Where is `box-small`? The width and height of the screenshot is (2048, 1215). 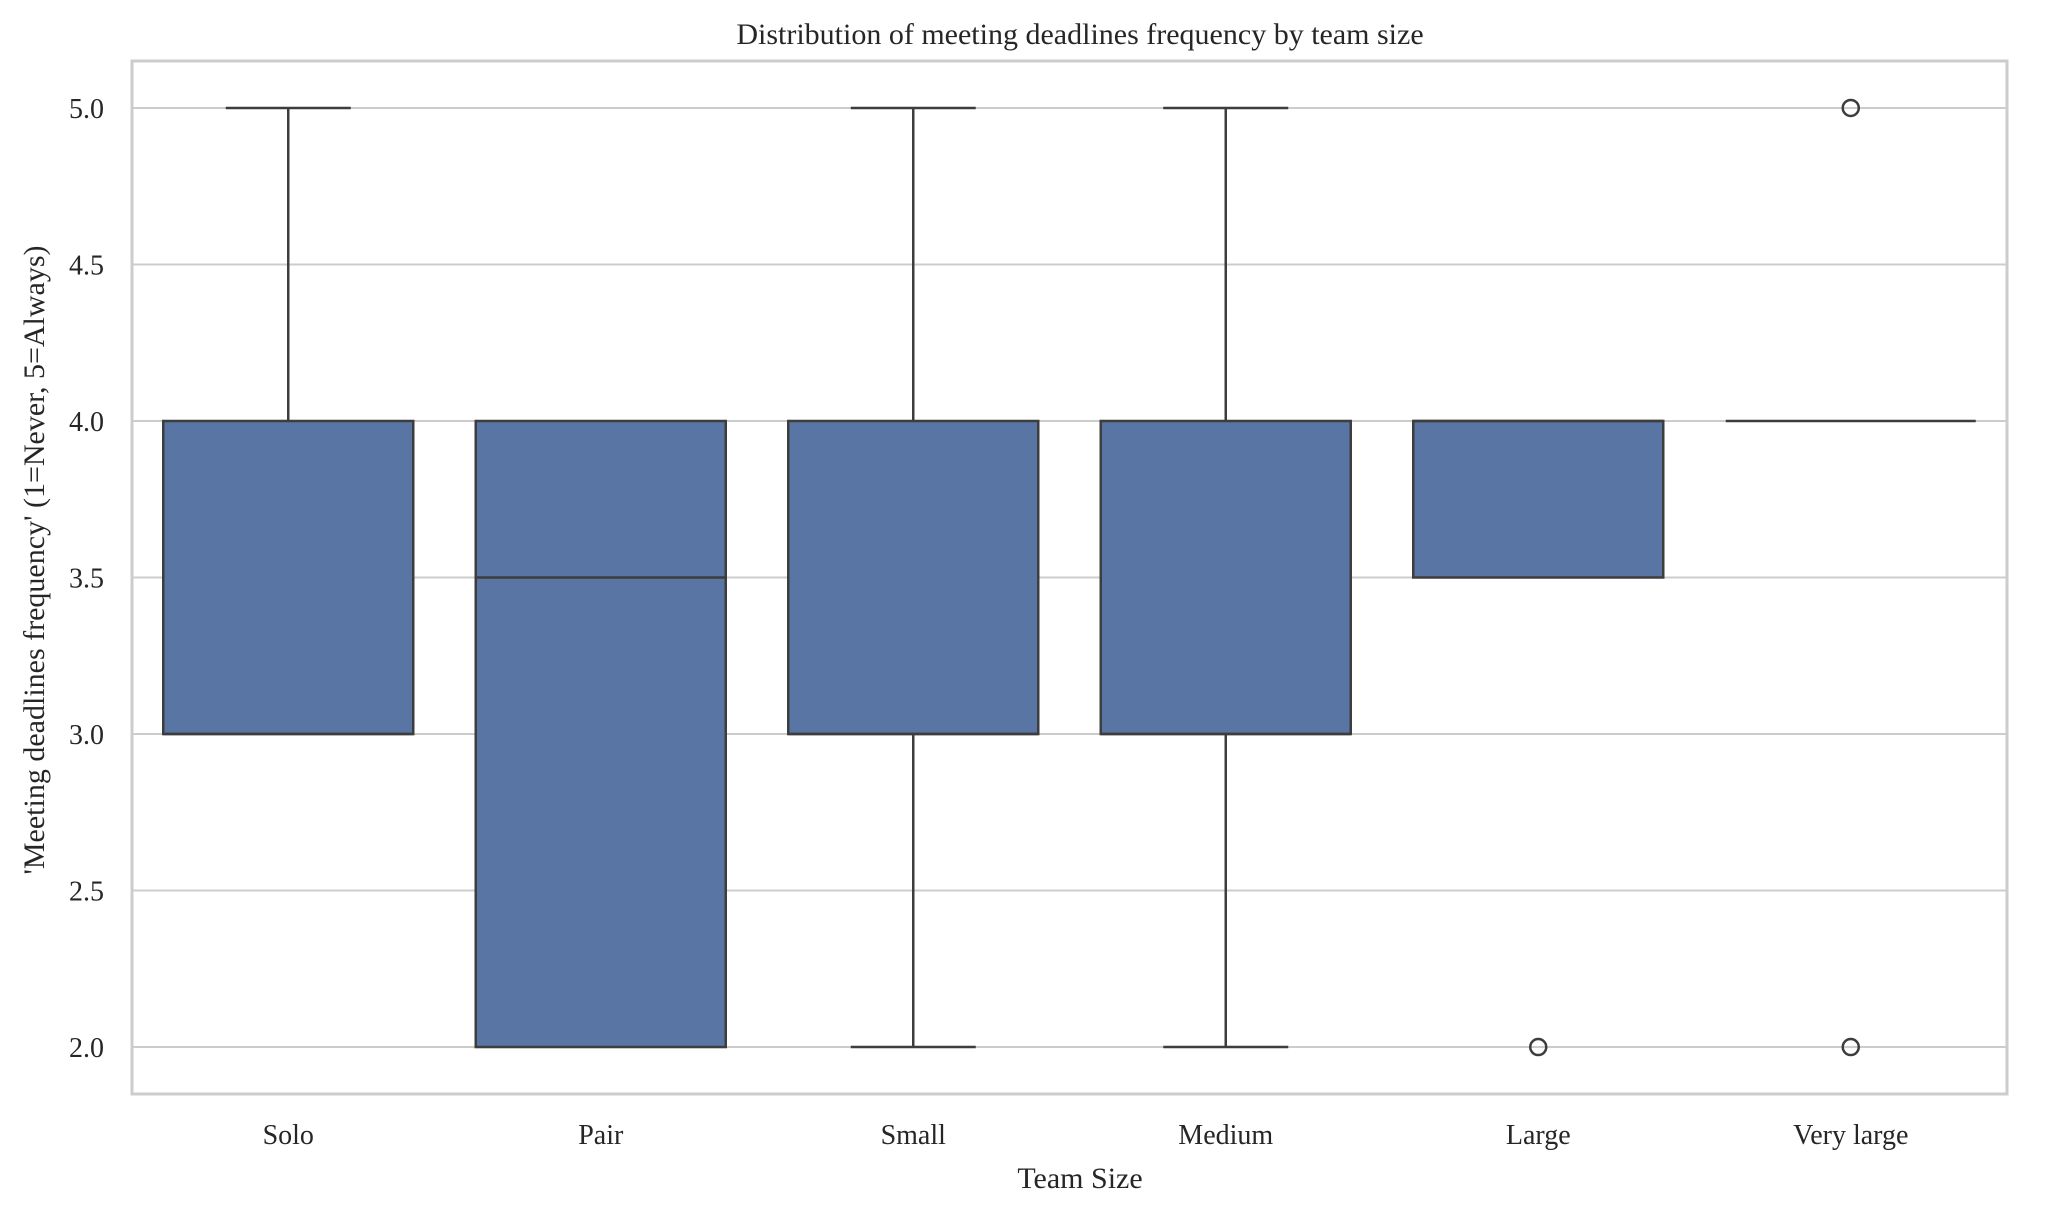
box-small is located at coordinates (913, 577).